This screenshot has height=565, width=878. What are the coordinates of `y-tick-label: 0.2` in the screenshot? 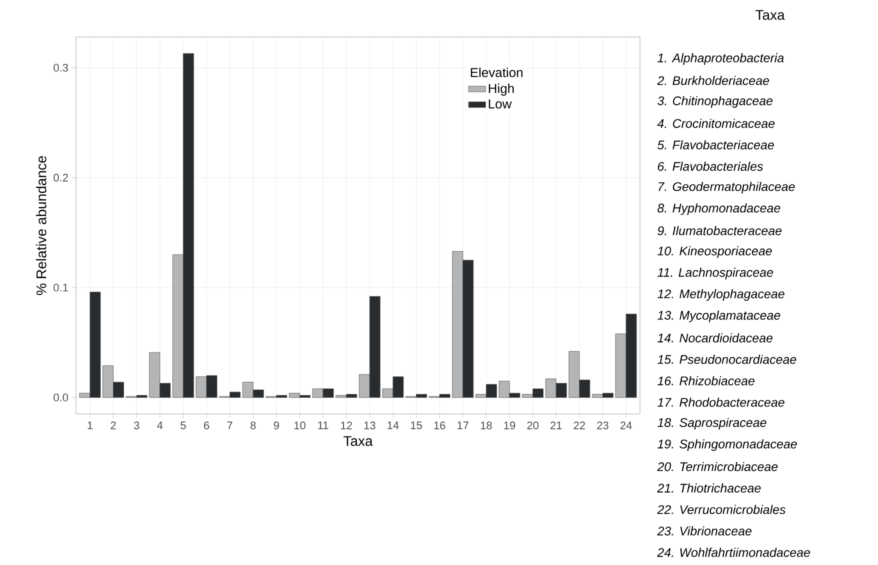 It's located at (61, 178).